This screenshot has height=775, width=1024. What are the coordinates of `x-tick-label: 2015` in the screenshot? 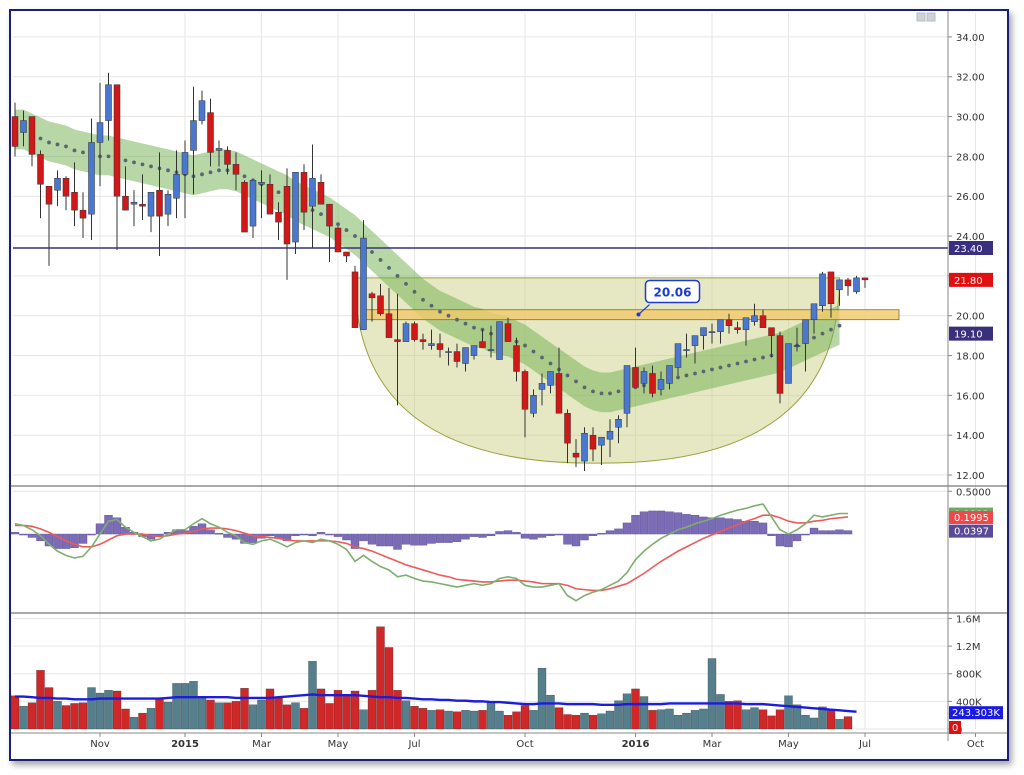 It's located at (185, 744).